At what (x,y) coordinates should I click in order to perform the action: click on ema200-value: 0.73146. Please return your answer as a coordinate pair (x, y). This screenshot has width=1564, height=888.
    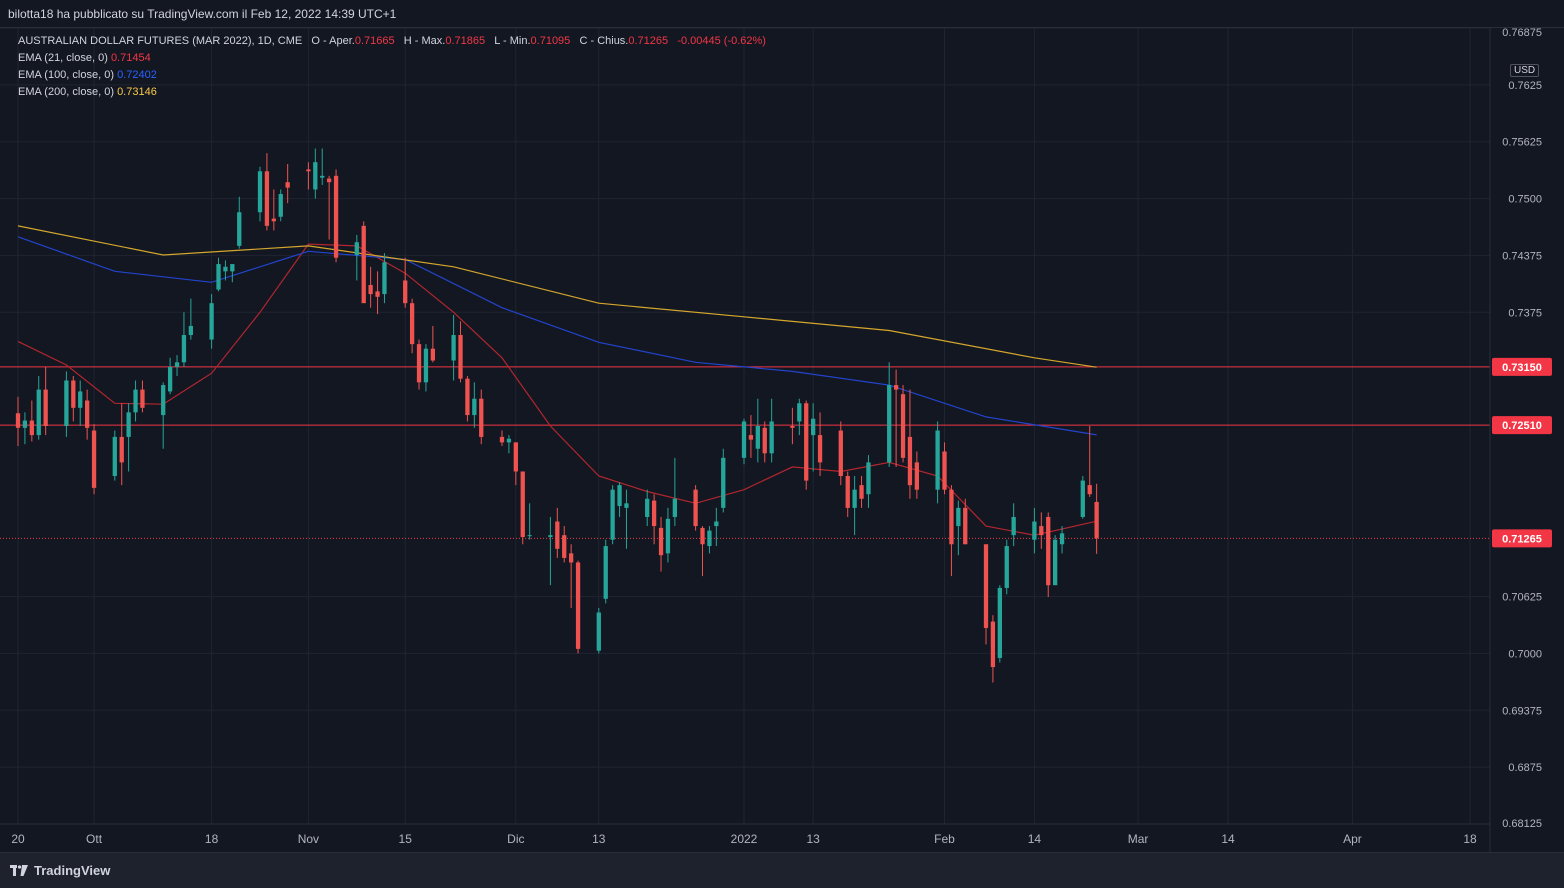
    Looking at the image, I should click on (137, 92).